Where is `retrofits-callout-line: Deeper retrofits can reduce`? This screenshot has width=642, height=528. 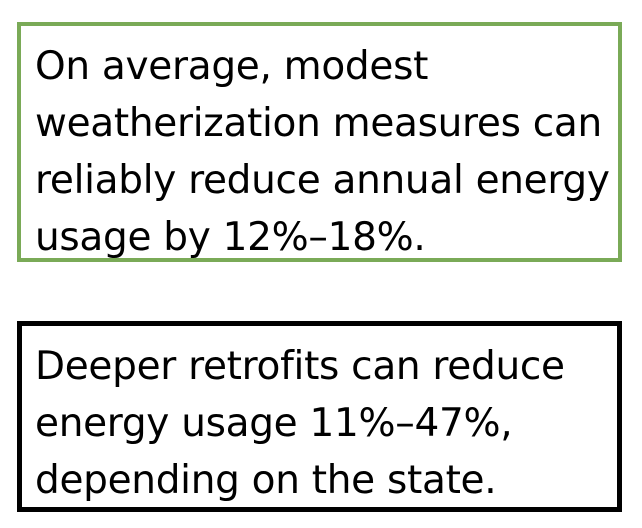 retrofits-callout-line: Deeper retrofits can reduce is located at coordinates (300, 366).